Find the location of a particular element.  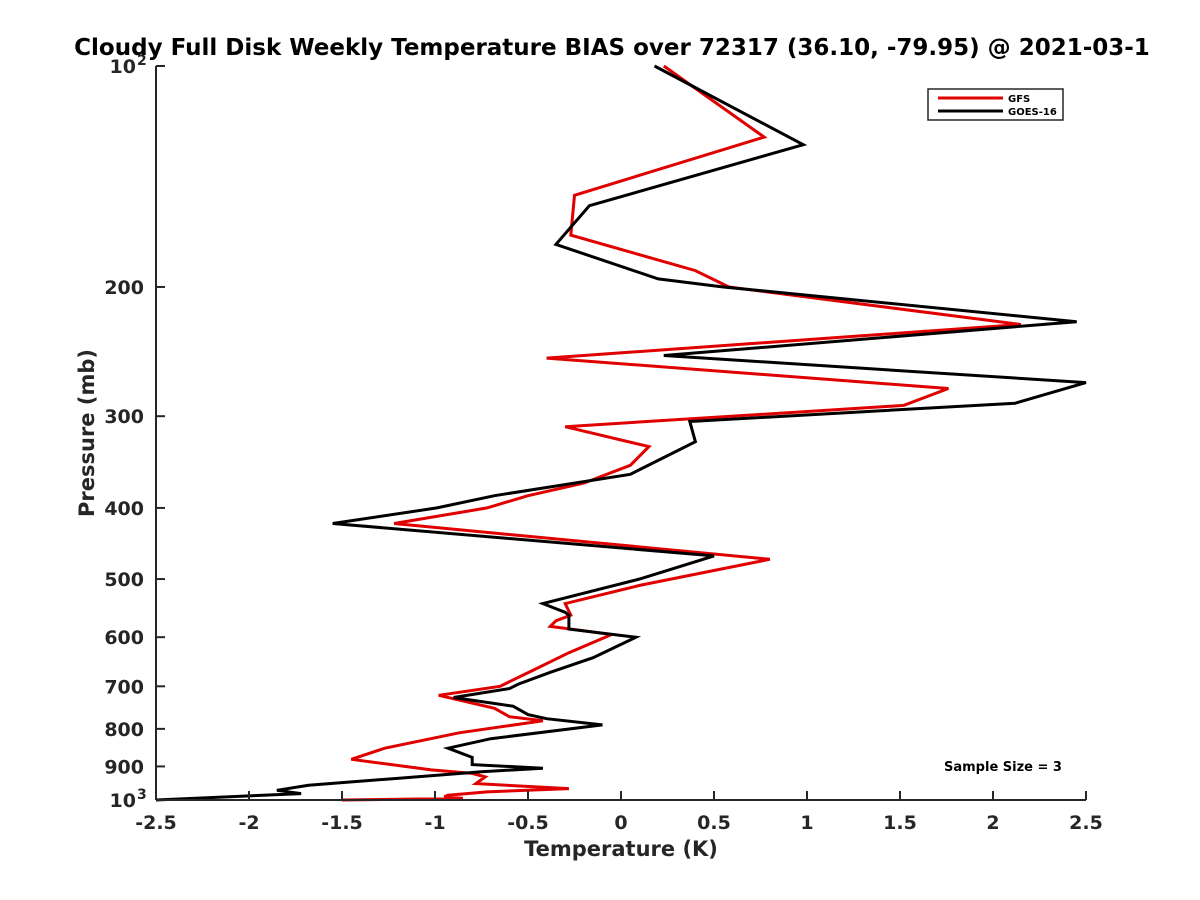

x-tick-label: -2.5 is located at coordinates (156, 823).